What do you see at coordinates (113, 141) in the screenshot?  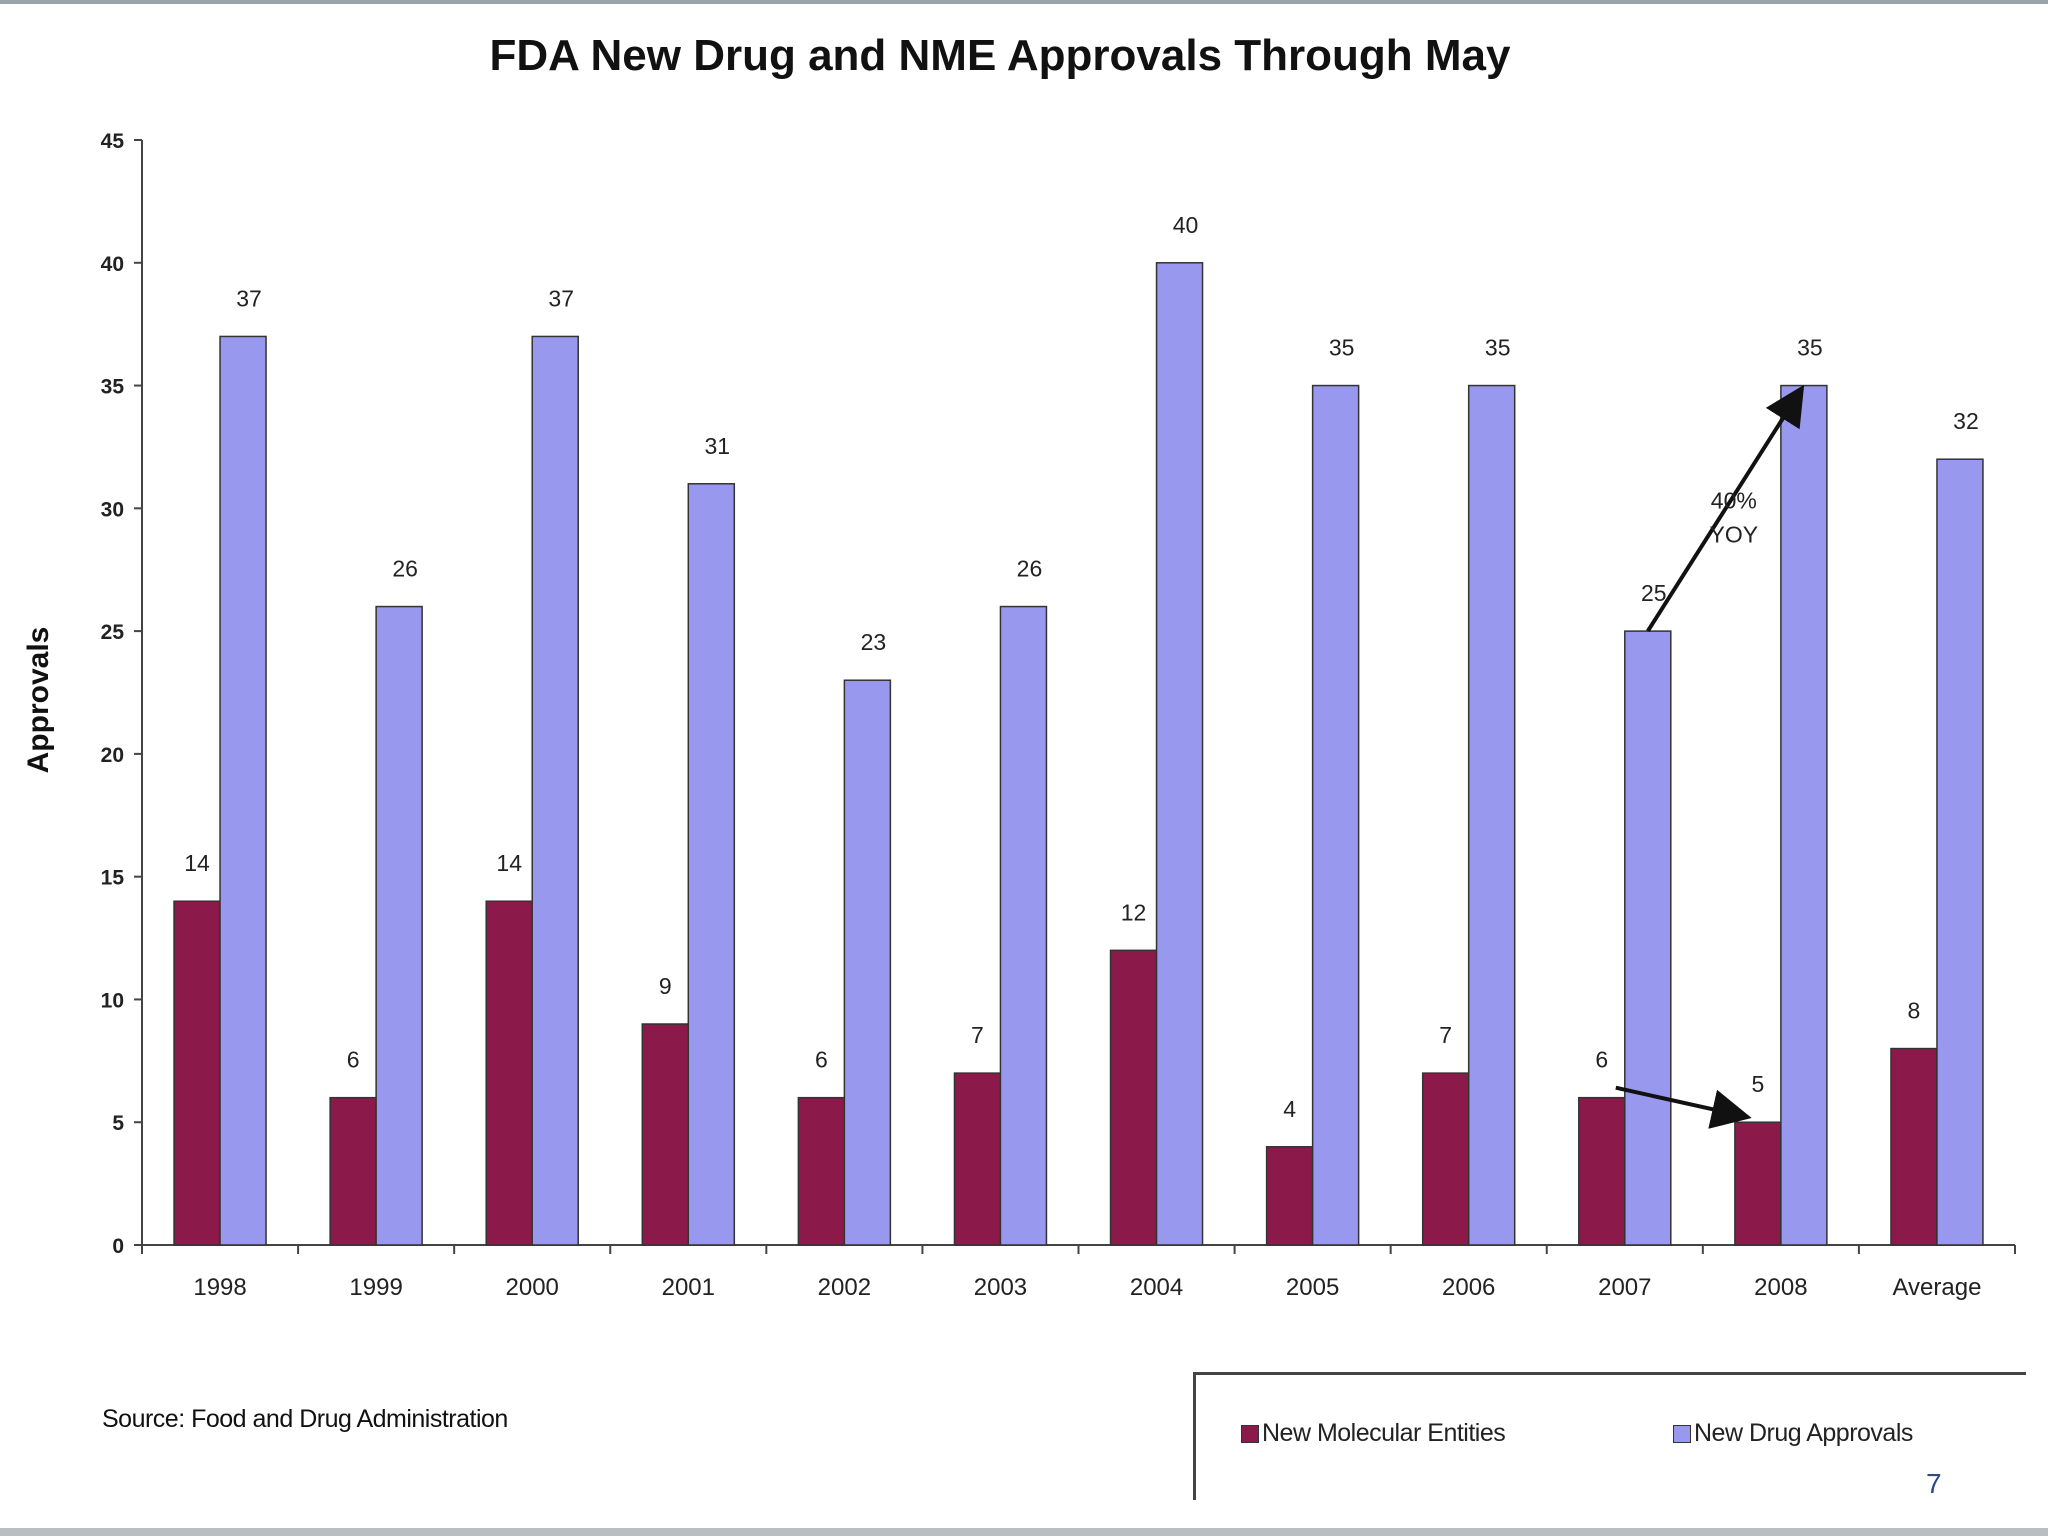 I see `y-tick-label: 45` at bounding box center [113, 141].